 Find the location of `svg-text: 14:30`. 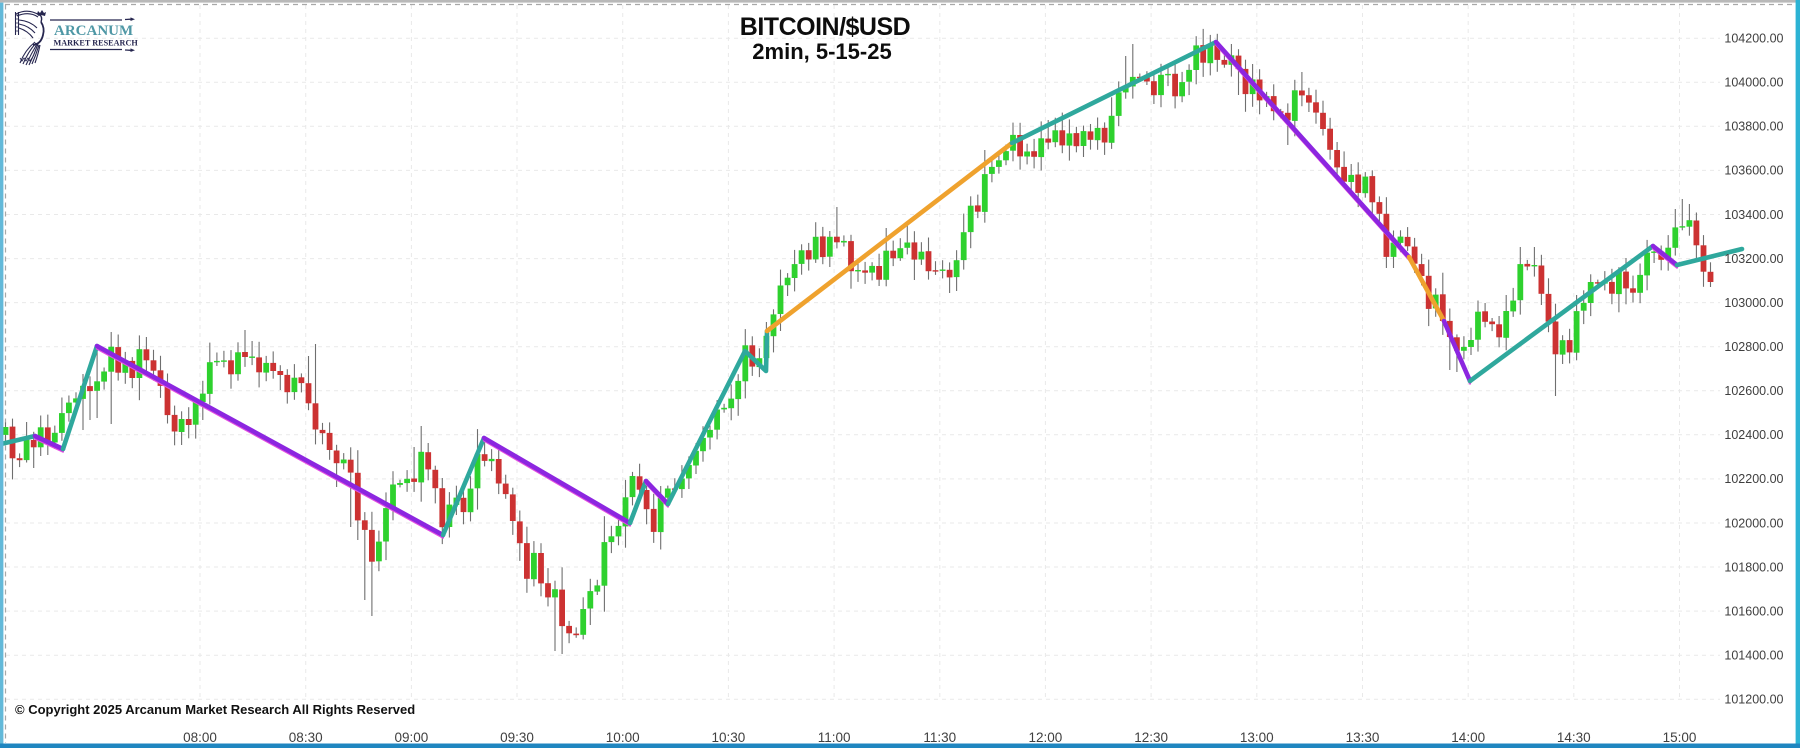

svg-text: 14:30 is located at coordinates (1574, 737).